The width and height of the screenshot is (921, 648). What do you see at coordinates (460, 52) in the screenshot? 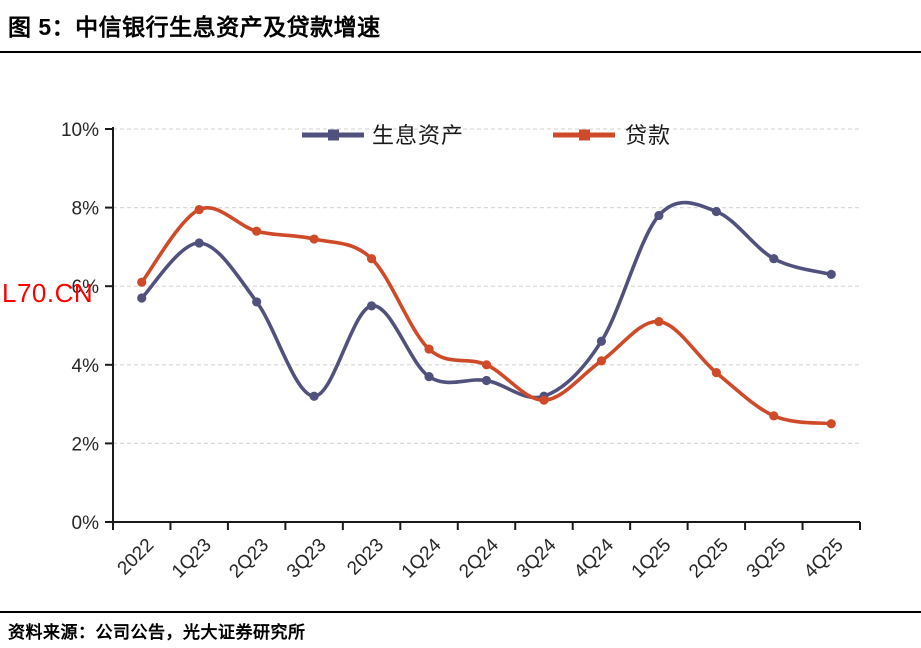
I see `title-divider` at bounding box center [460, 52].